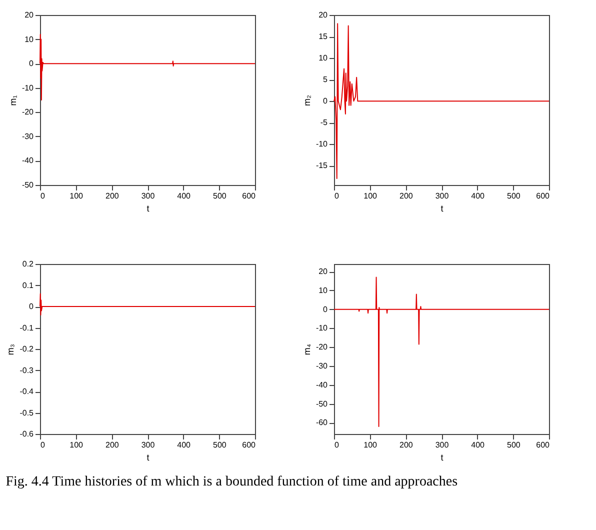 The width and height of the screenshot is (596, 530). I want to click on y-axis-title: m₃, so click(11, 350).